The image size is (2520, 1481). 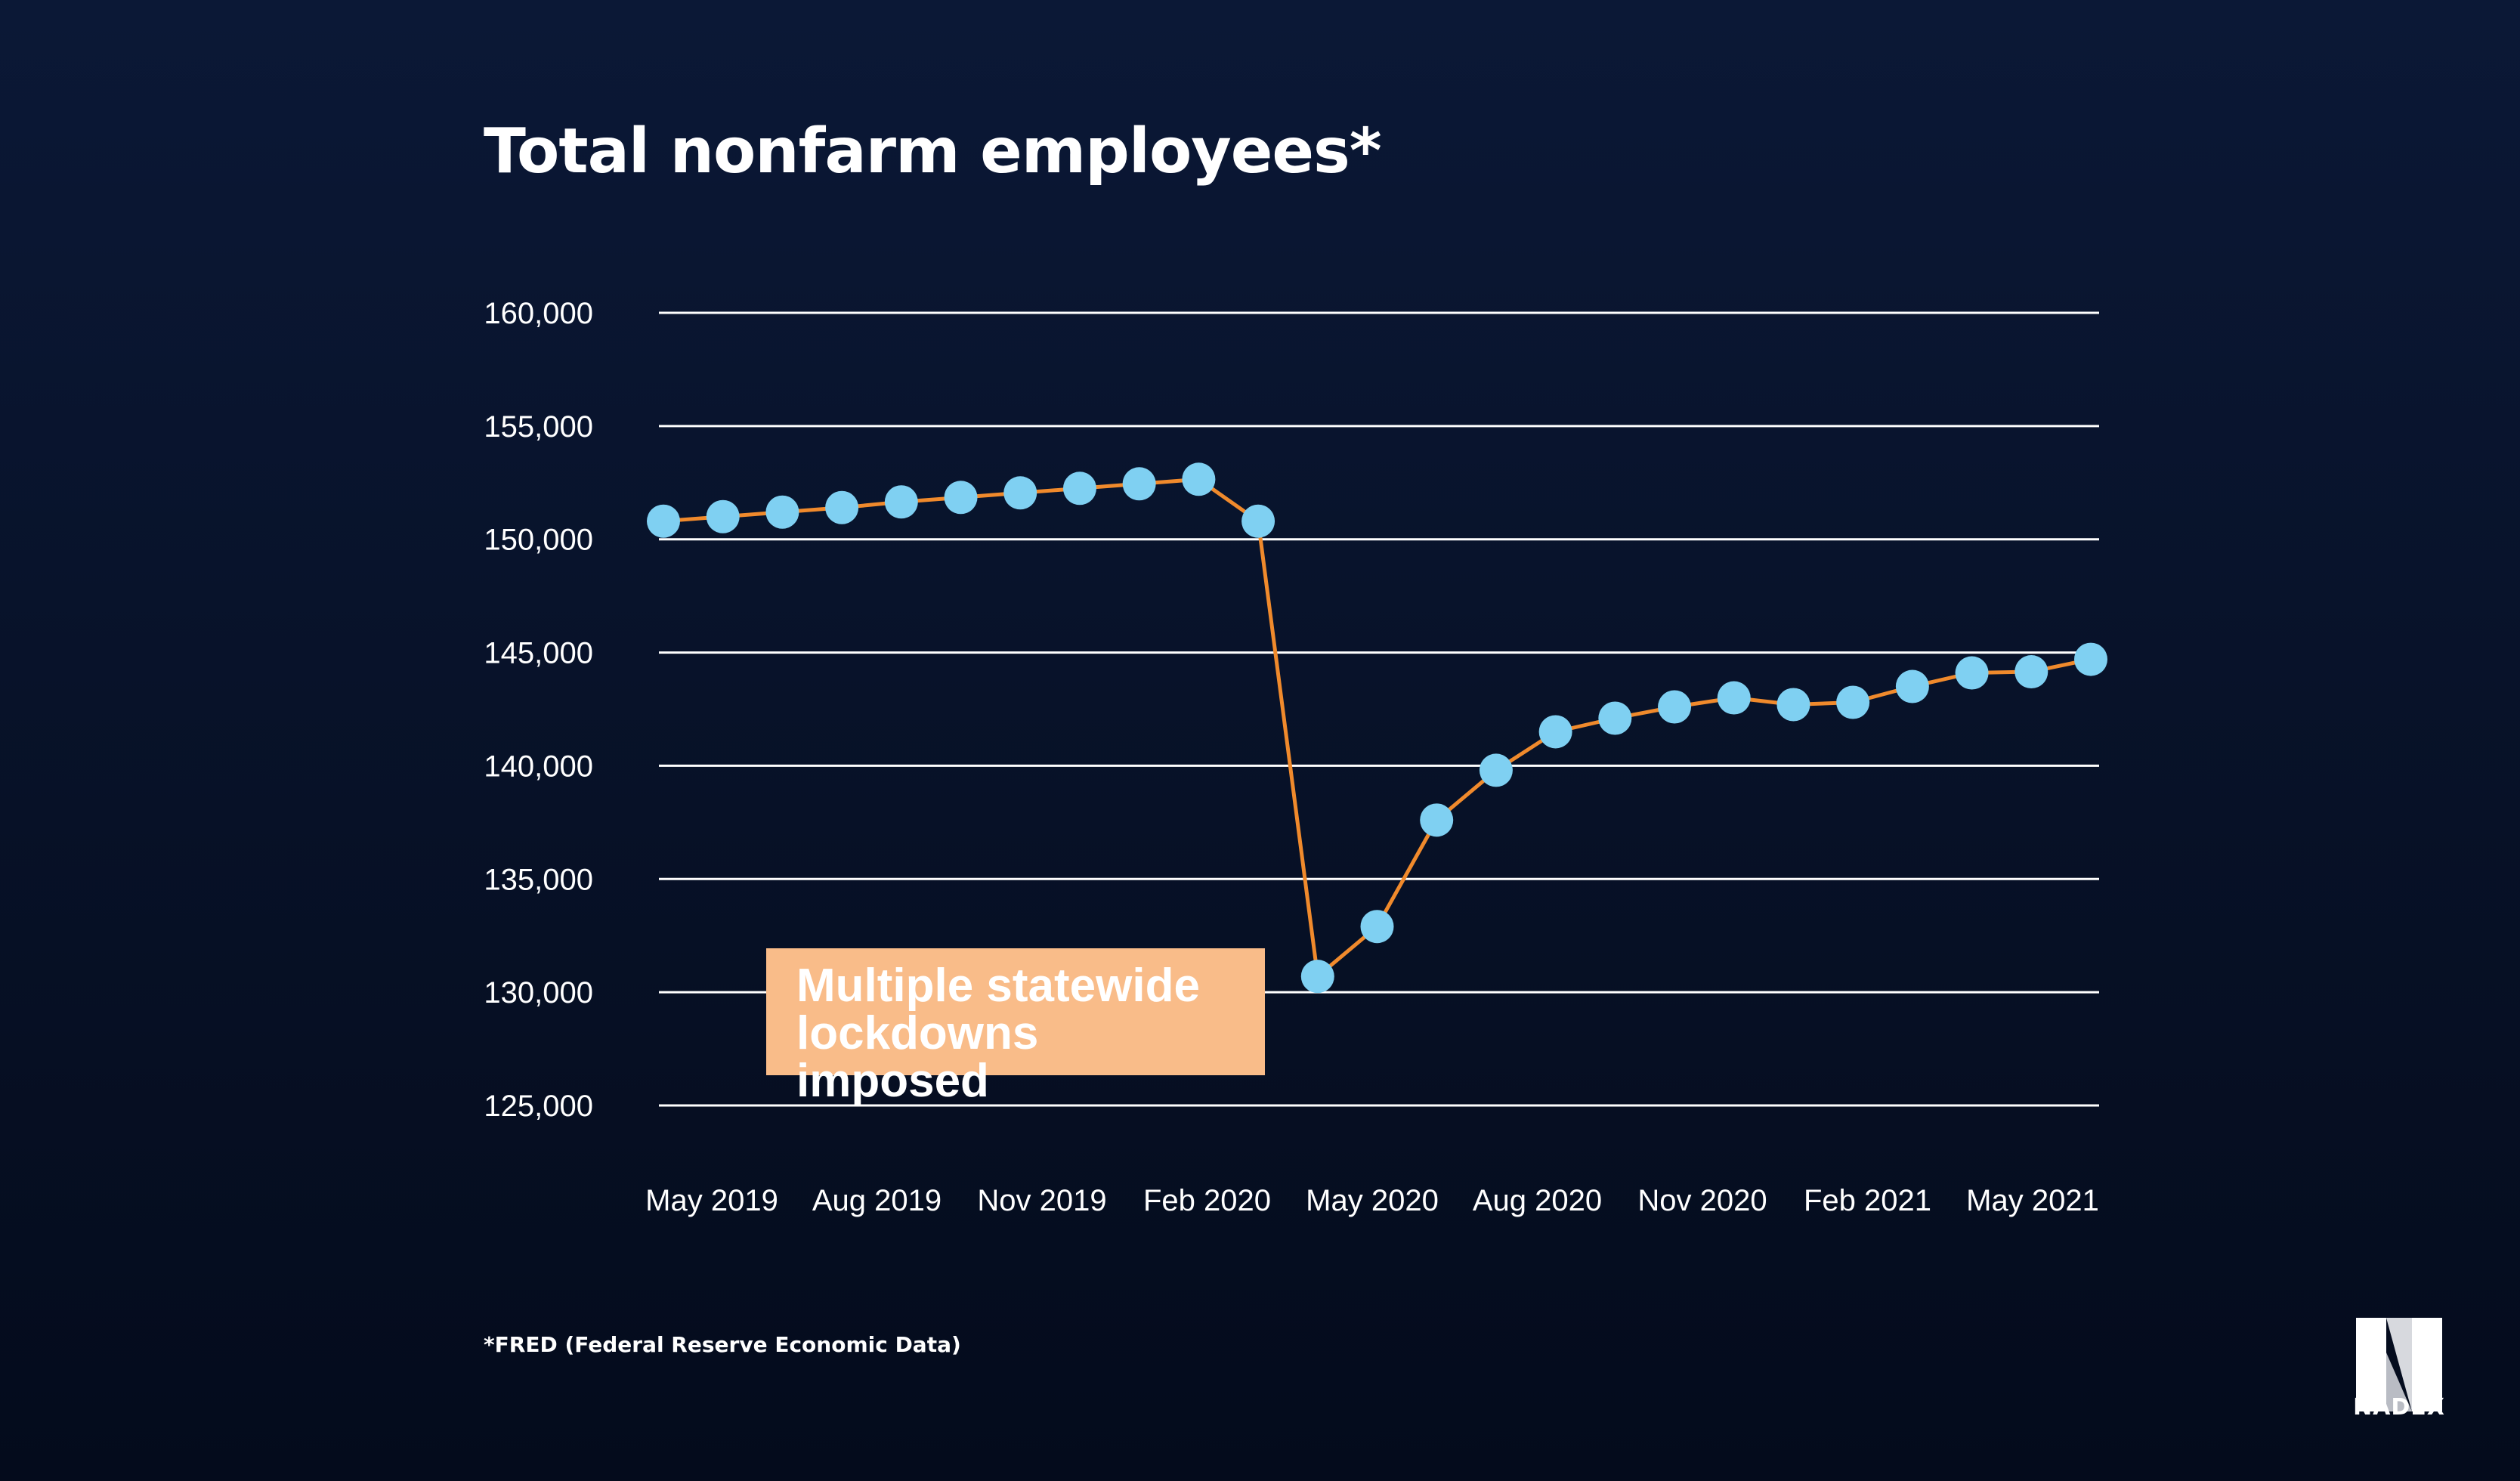 I want to click on y-tick-label: 130,000, so click(x=538, y=992).